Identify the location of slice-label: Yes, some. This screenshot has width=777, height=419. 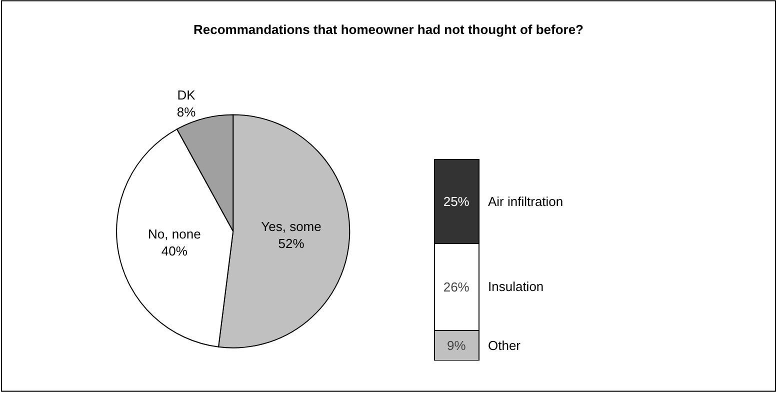
(291, 226).